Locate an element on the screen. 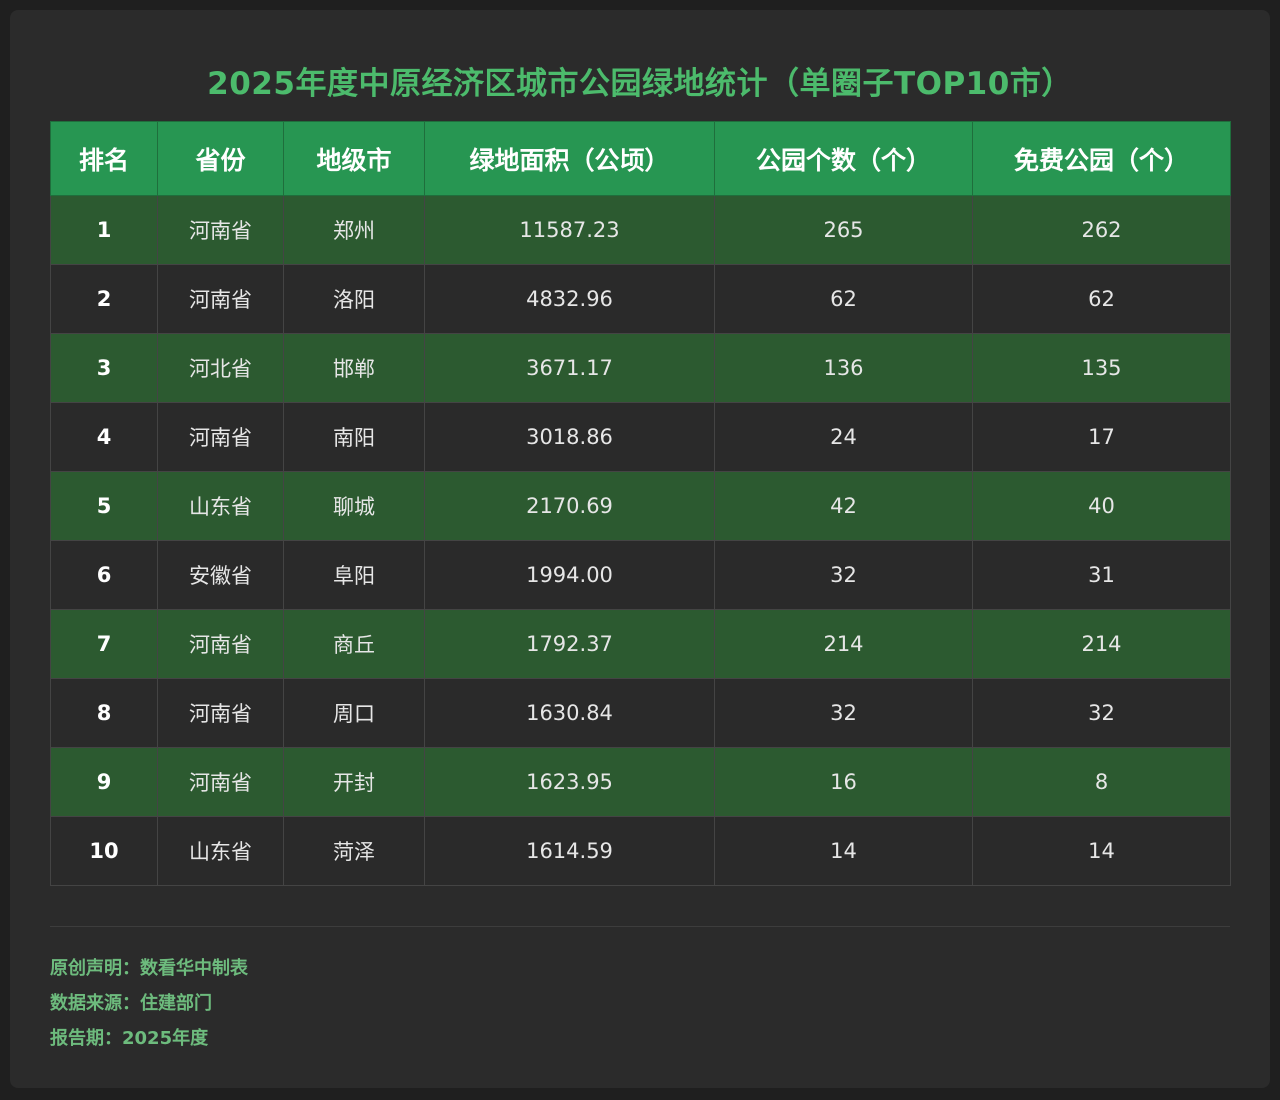  cell-rank: 8 is located at coordinates (104, 713).